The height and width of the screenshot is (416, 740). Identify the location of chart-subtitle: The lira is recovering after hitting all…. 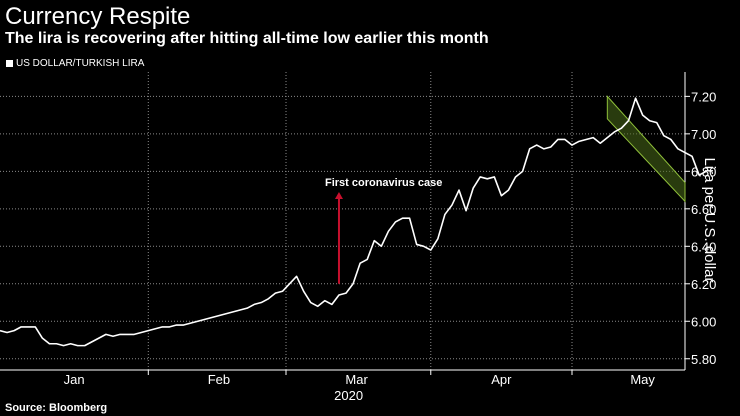
(247, 38).